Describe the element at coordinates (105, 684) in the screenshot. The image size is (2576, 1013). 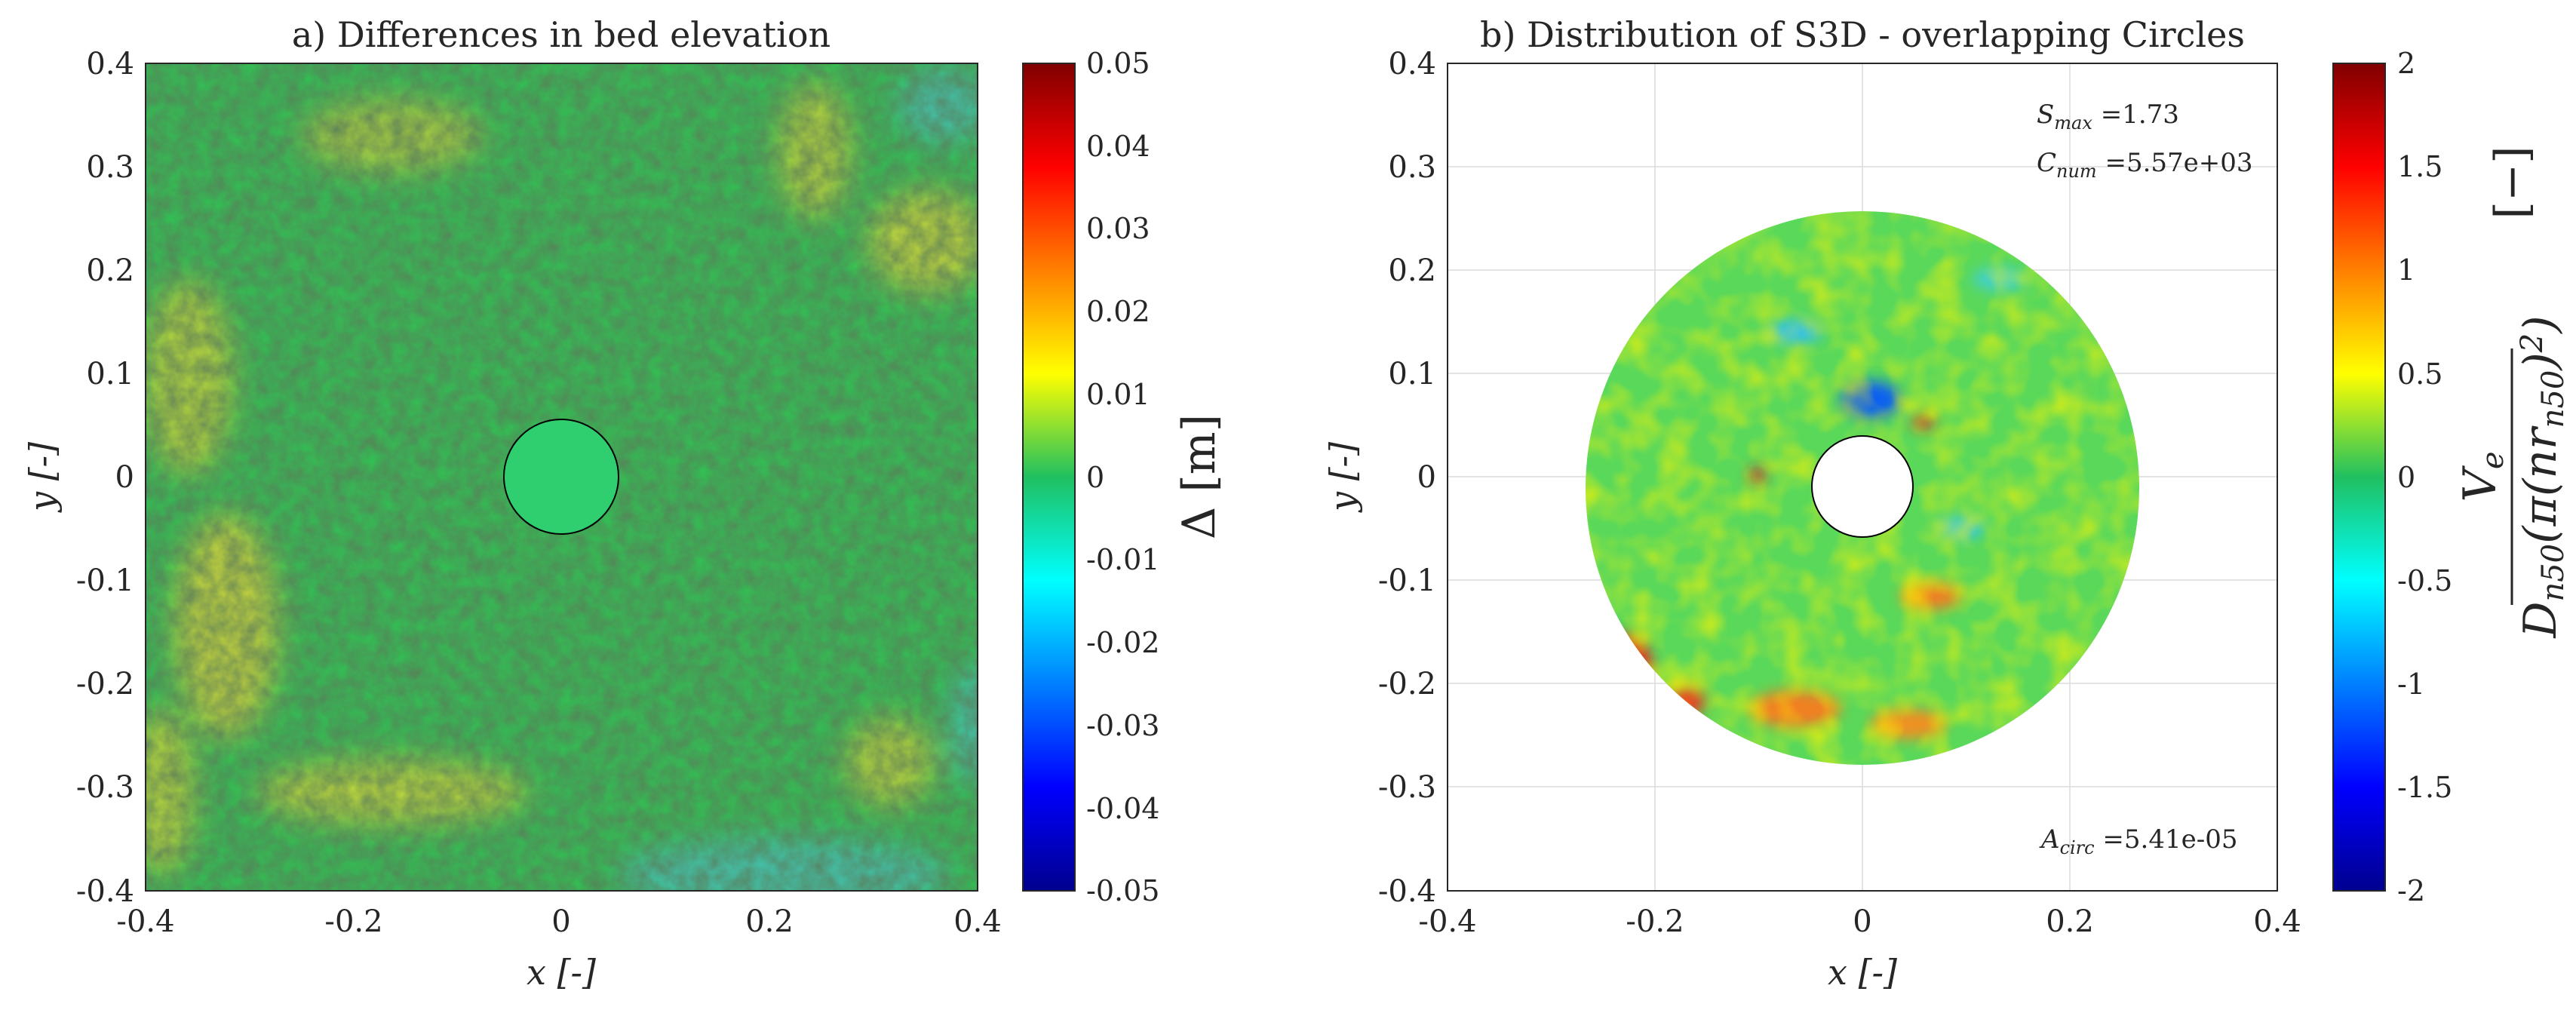
I see `panel-a-ytick: -0.2` at that location.